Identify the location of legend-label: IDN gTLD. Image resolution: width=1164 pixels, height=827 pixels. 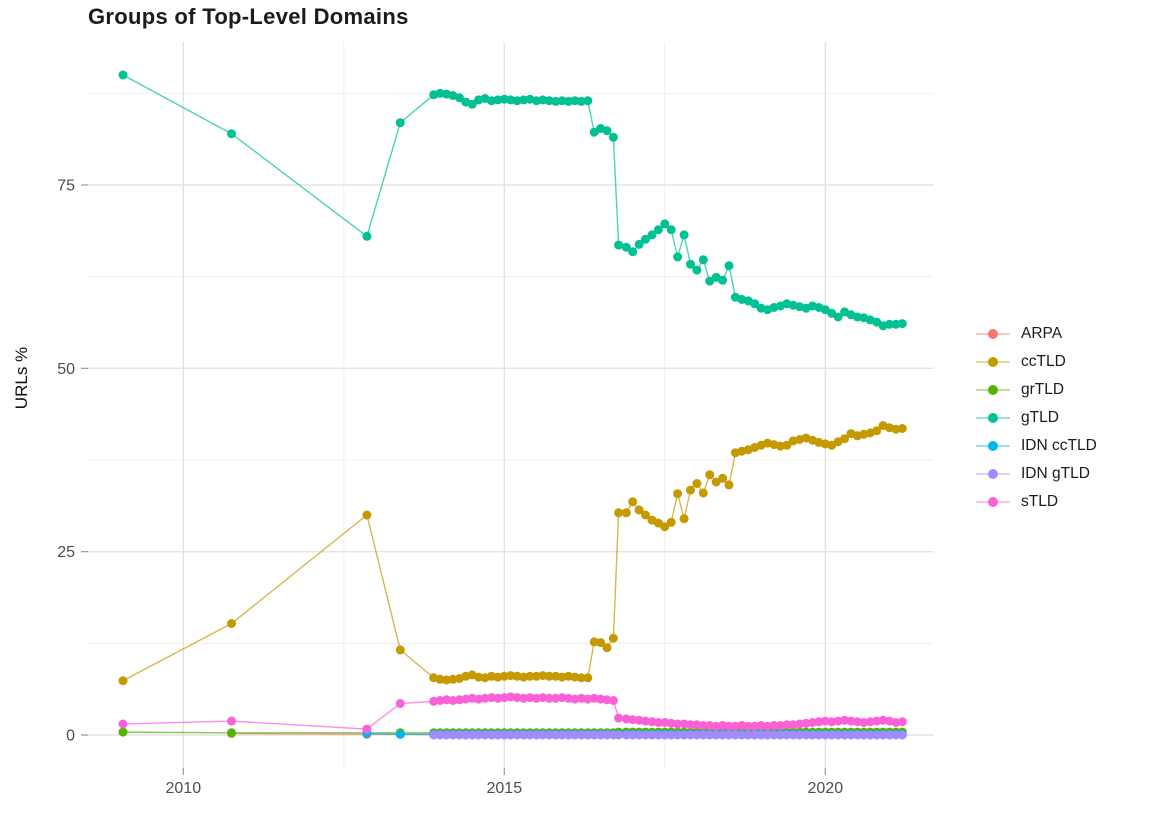
(1055, 473).